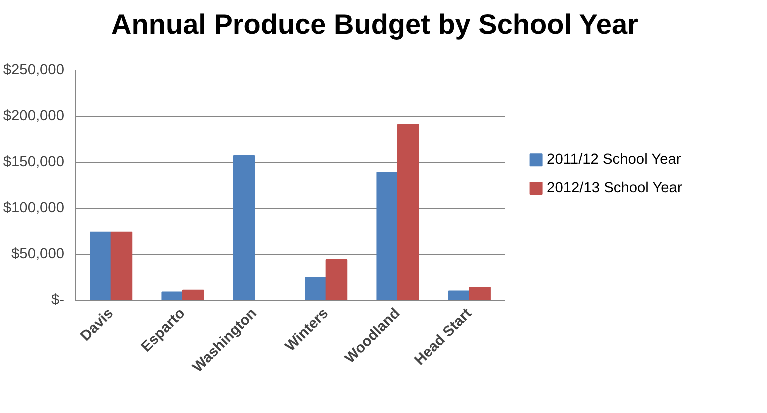 This screenshot has width=767, height=413. What do you see at coordinates (38, 254) in the screenshot?
I see `y-tick-label: $50,000` at bounding box center [38, 254].